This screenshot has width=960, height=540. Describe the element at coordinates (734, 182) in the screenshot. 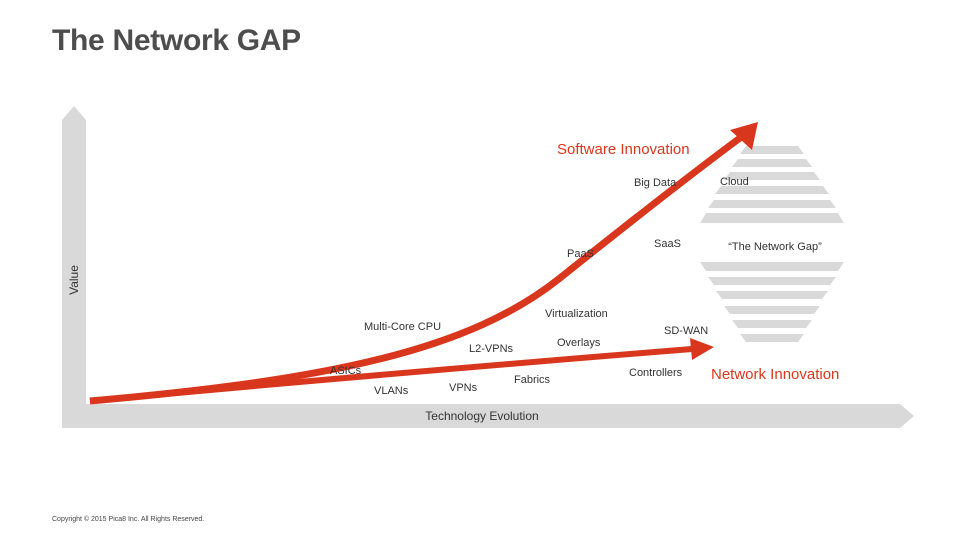

I see `label-cloud: Cloud` at that location.